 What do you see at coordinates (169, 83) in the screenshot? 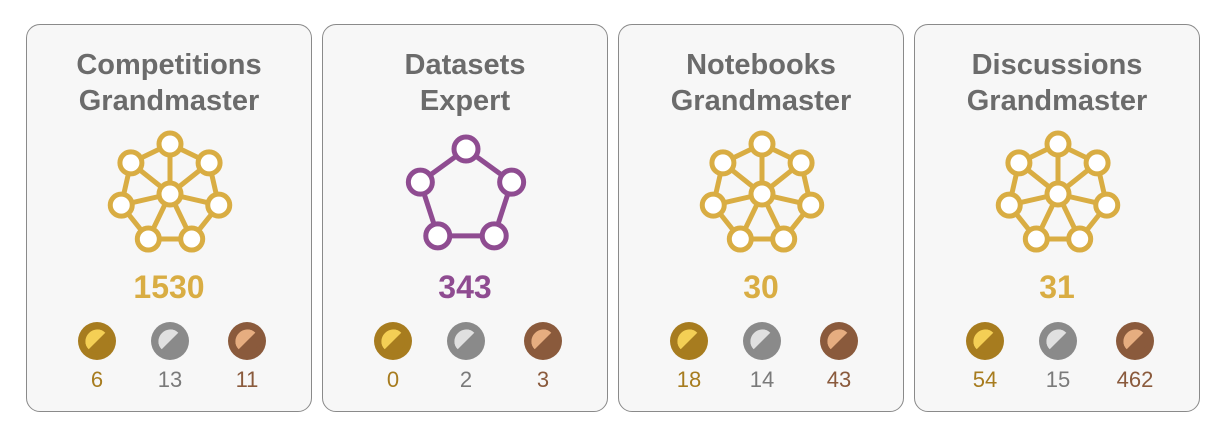
I see `tier-title: Competitions Grandmaster` at bounding box center [169, 83].